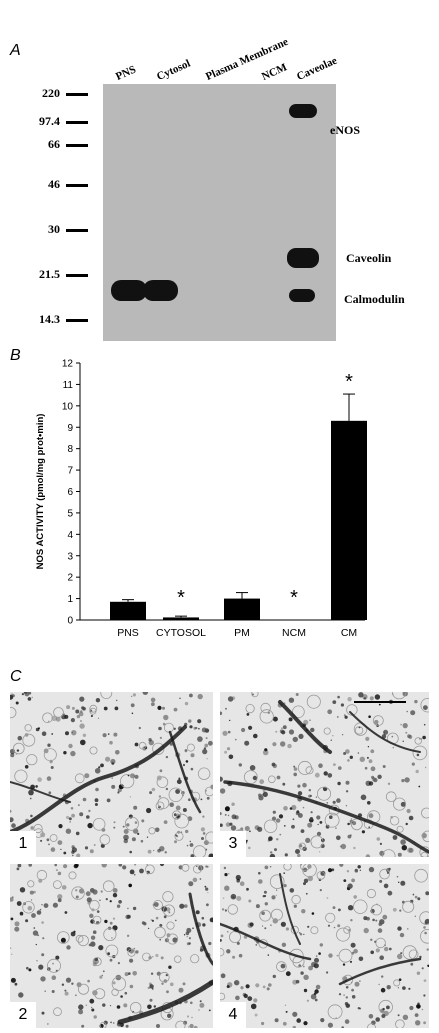 This screenshot has height=1033, width=439. I want to click on lane-label-cytosol: Cytosol, so click(174, 70).